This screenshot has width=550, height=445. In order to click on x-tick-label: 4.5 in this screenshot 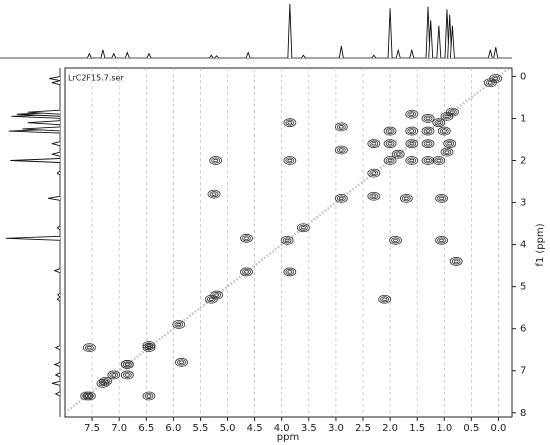, I will do `click(255, 428)`.